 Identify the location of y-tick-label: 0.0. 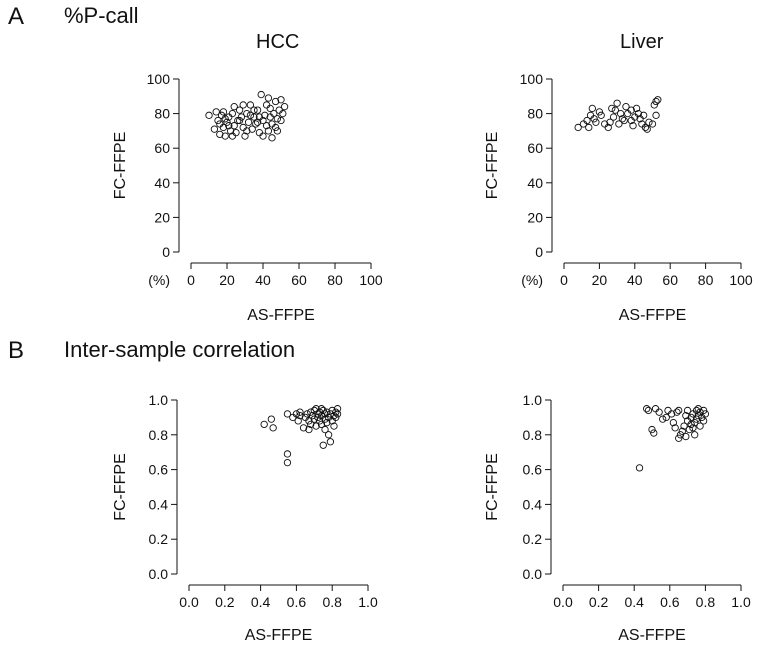
(533, 574).